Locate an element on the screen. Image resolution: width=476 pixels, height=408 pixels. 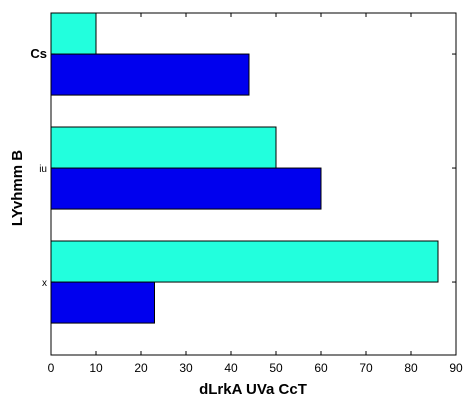
x-tick-label: 0 is located at coordinates (51, 368).